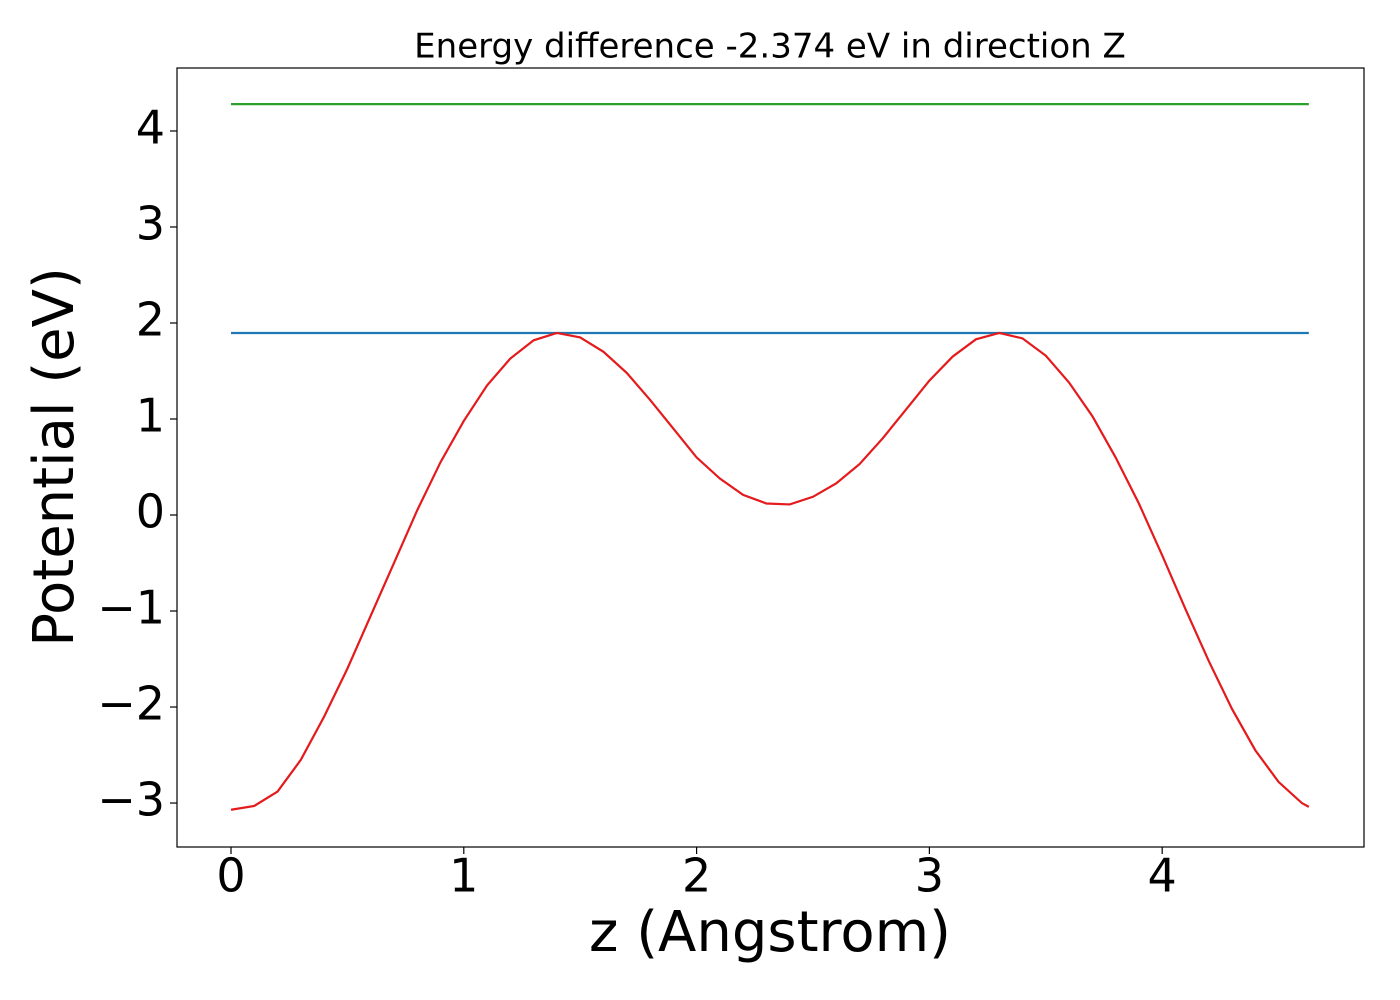  What do you see at coordinates (150, 223) in the screenshot?
I see `y-tick-label: 3` at bounding box center [150, 223].